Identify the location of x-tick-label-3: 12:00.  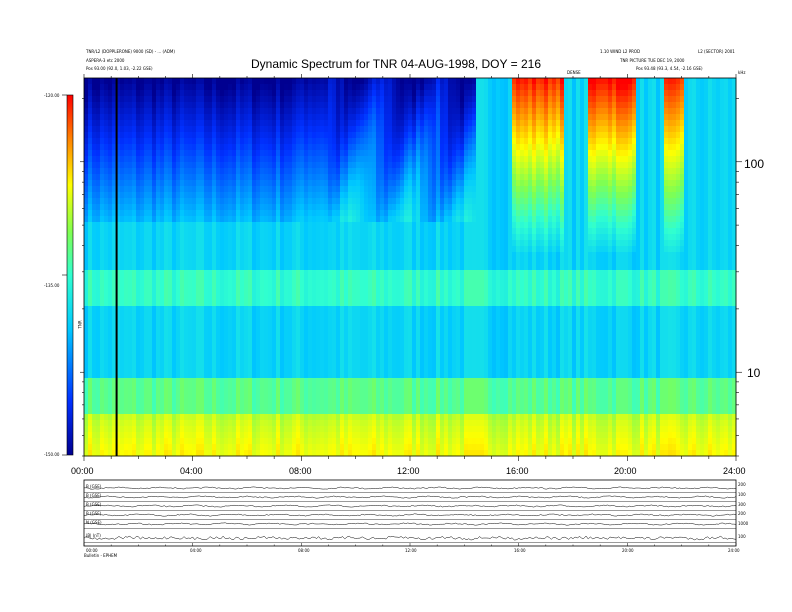
(408, 471).